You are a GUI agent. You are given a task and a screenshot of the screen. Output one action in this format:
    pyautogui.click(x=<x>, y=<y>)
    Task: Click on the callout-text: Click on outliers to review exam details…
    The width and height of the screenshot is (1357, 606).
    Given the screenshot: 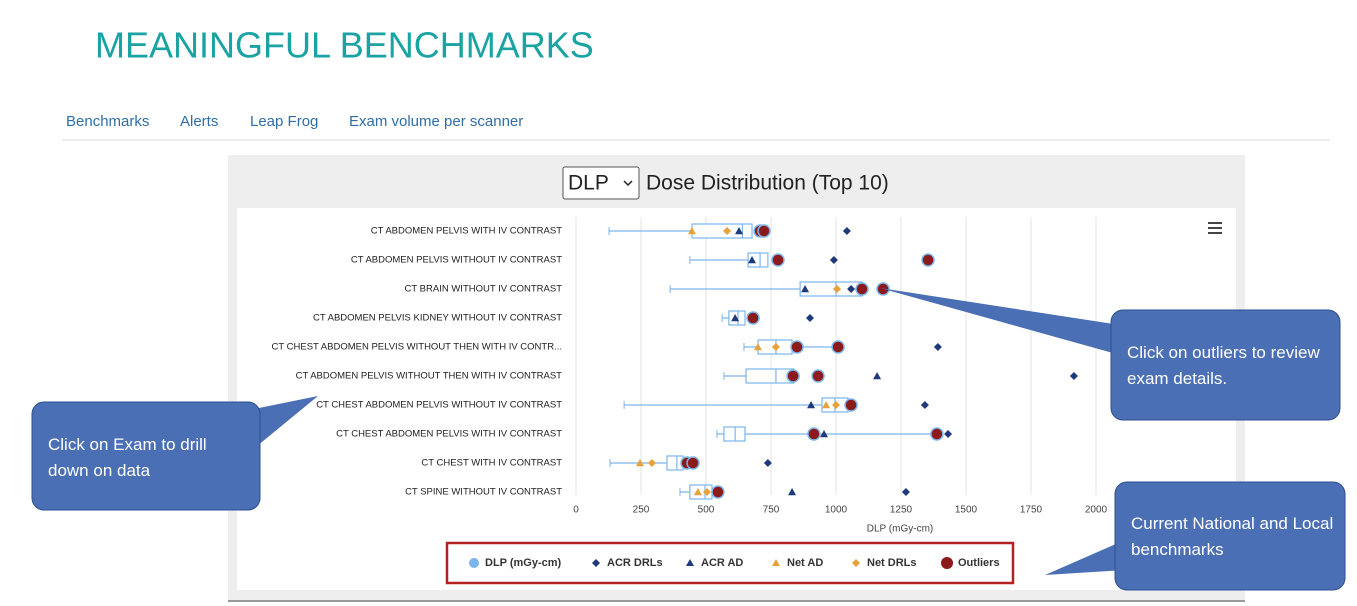 What is the action you would take?
    pyautogui.click(x=1223, y=365)
    